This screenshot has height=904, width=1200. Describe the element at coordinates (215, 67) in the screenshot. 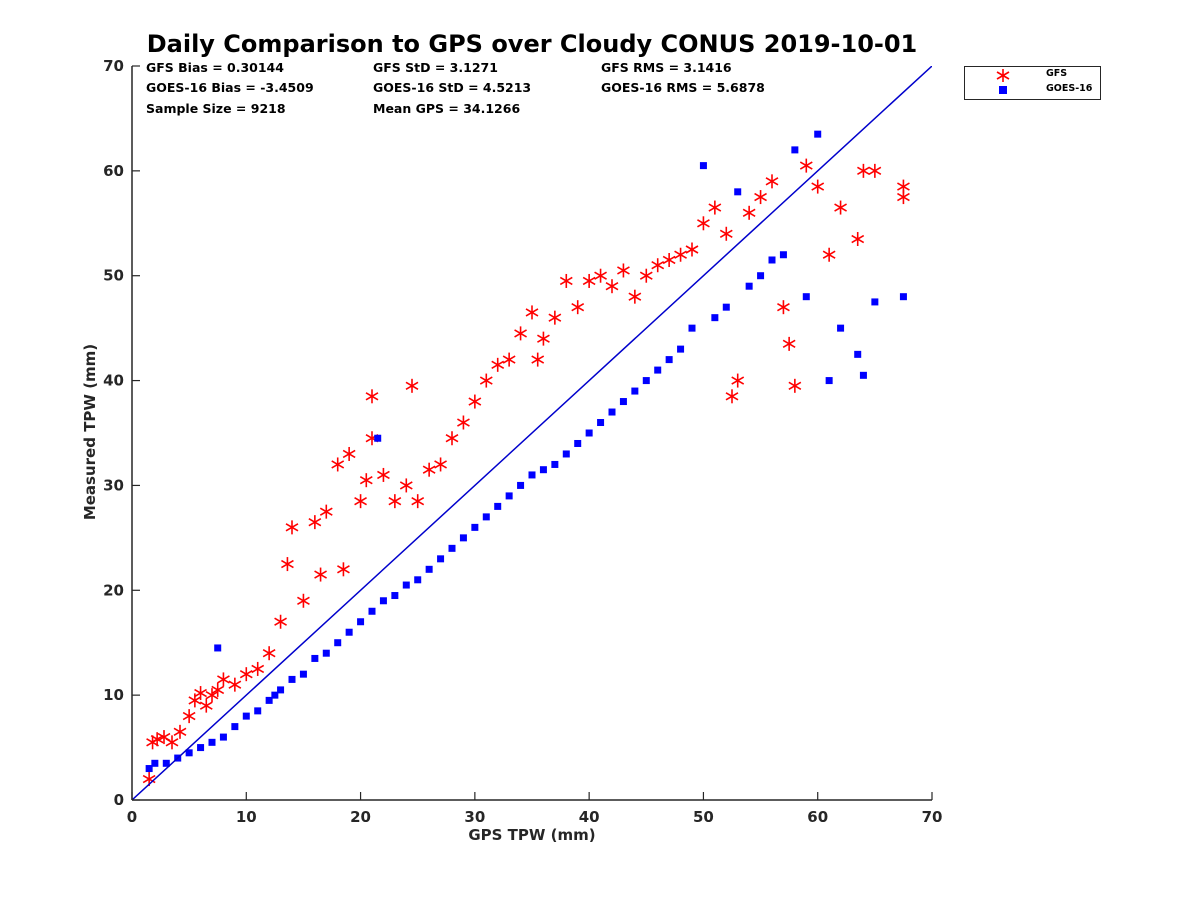

I see `gfs-bias-stat: GFS Bias = 0.30144` at that location.